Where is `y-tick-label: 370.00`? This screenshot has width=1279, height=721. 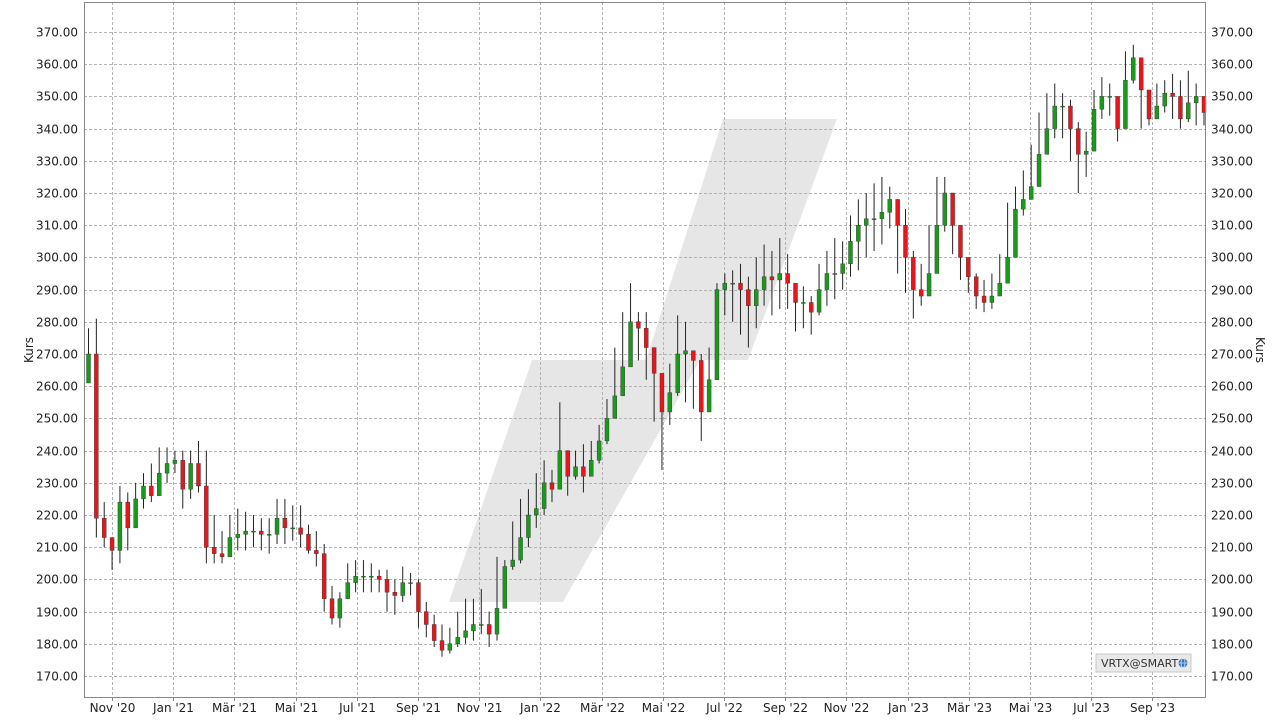
y-tick-label: 370.00 is located at coordinates (1232, 33).